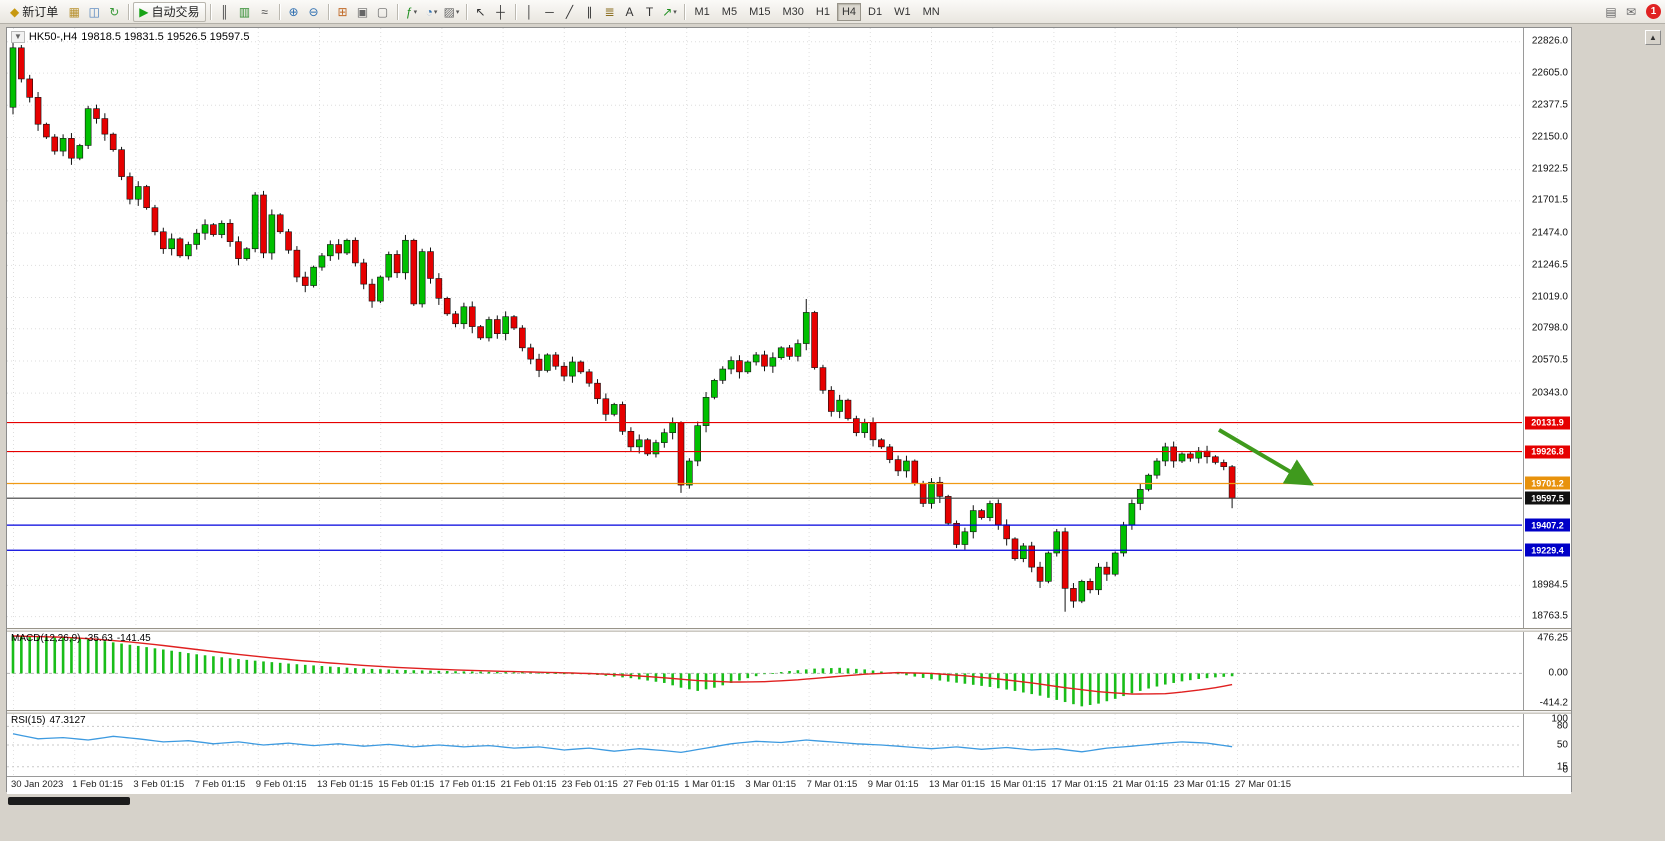 This screenshot has height=841, width=1665. I want to click on timeframe-W1: W1, so click(902, 12).